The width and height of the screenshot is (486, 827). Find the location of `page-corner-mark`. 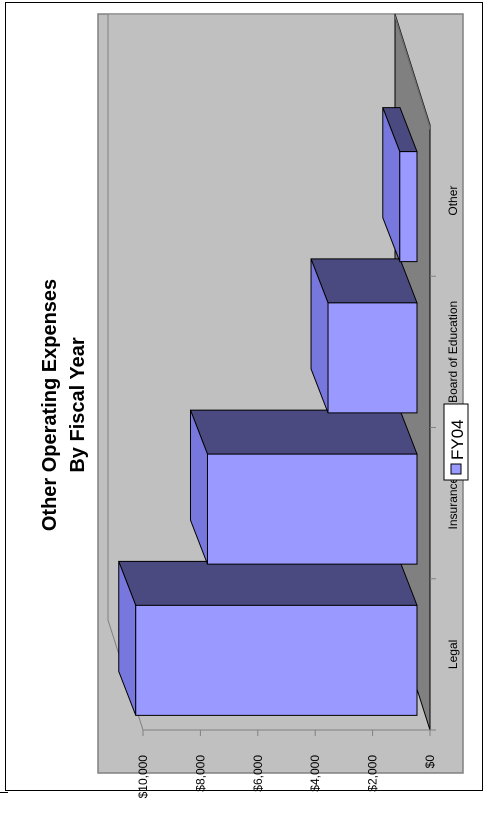

page-corner-mark is located at coordinates (4, 792).